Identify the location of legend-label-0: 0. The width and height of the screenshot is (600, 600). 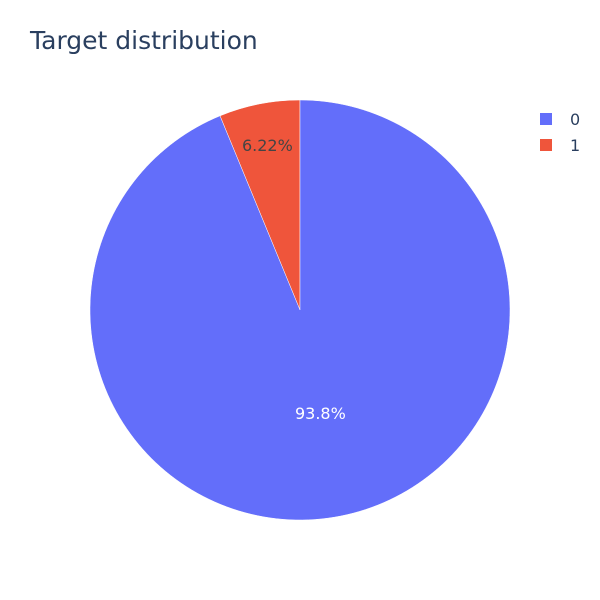
(575, 119).